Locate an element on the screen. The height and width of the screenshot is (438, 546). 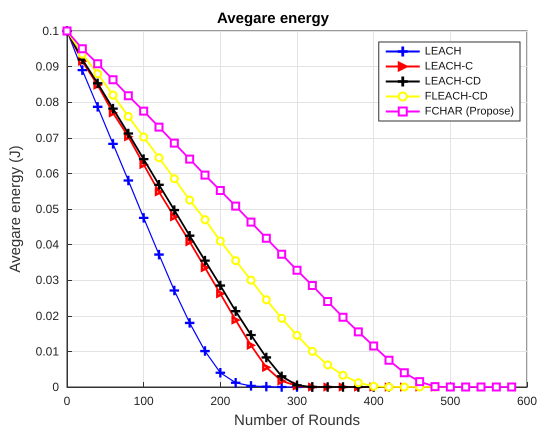
x-tick-label: 300 is located at coordinates (297, 401).